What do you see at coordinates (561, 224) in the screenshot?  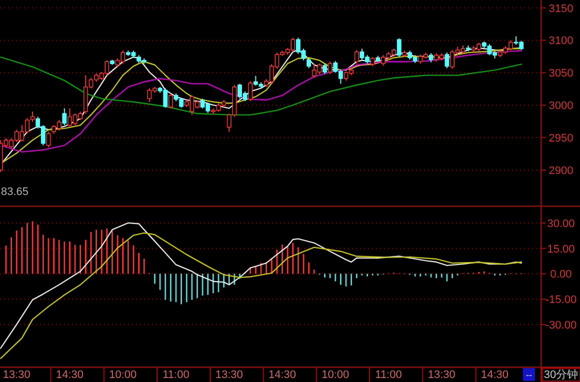 I see `y-tick-label: 30.00` at bounding box center [561, 224].